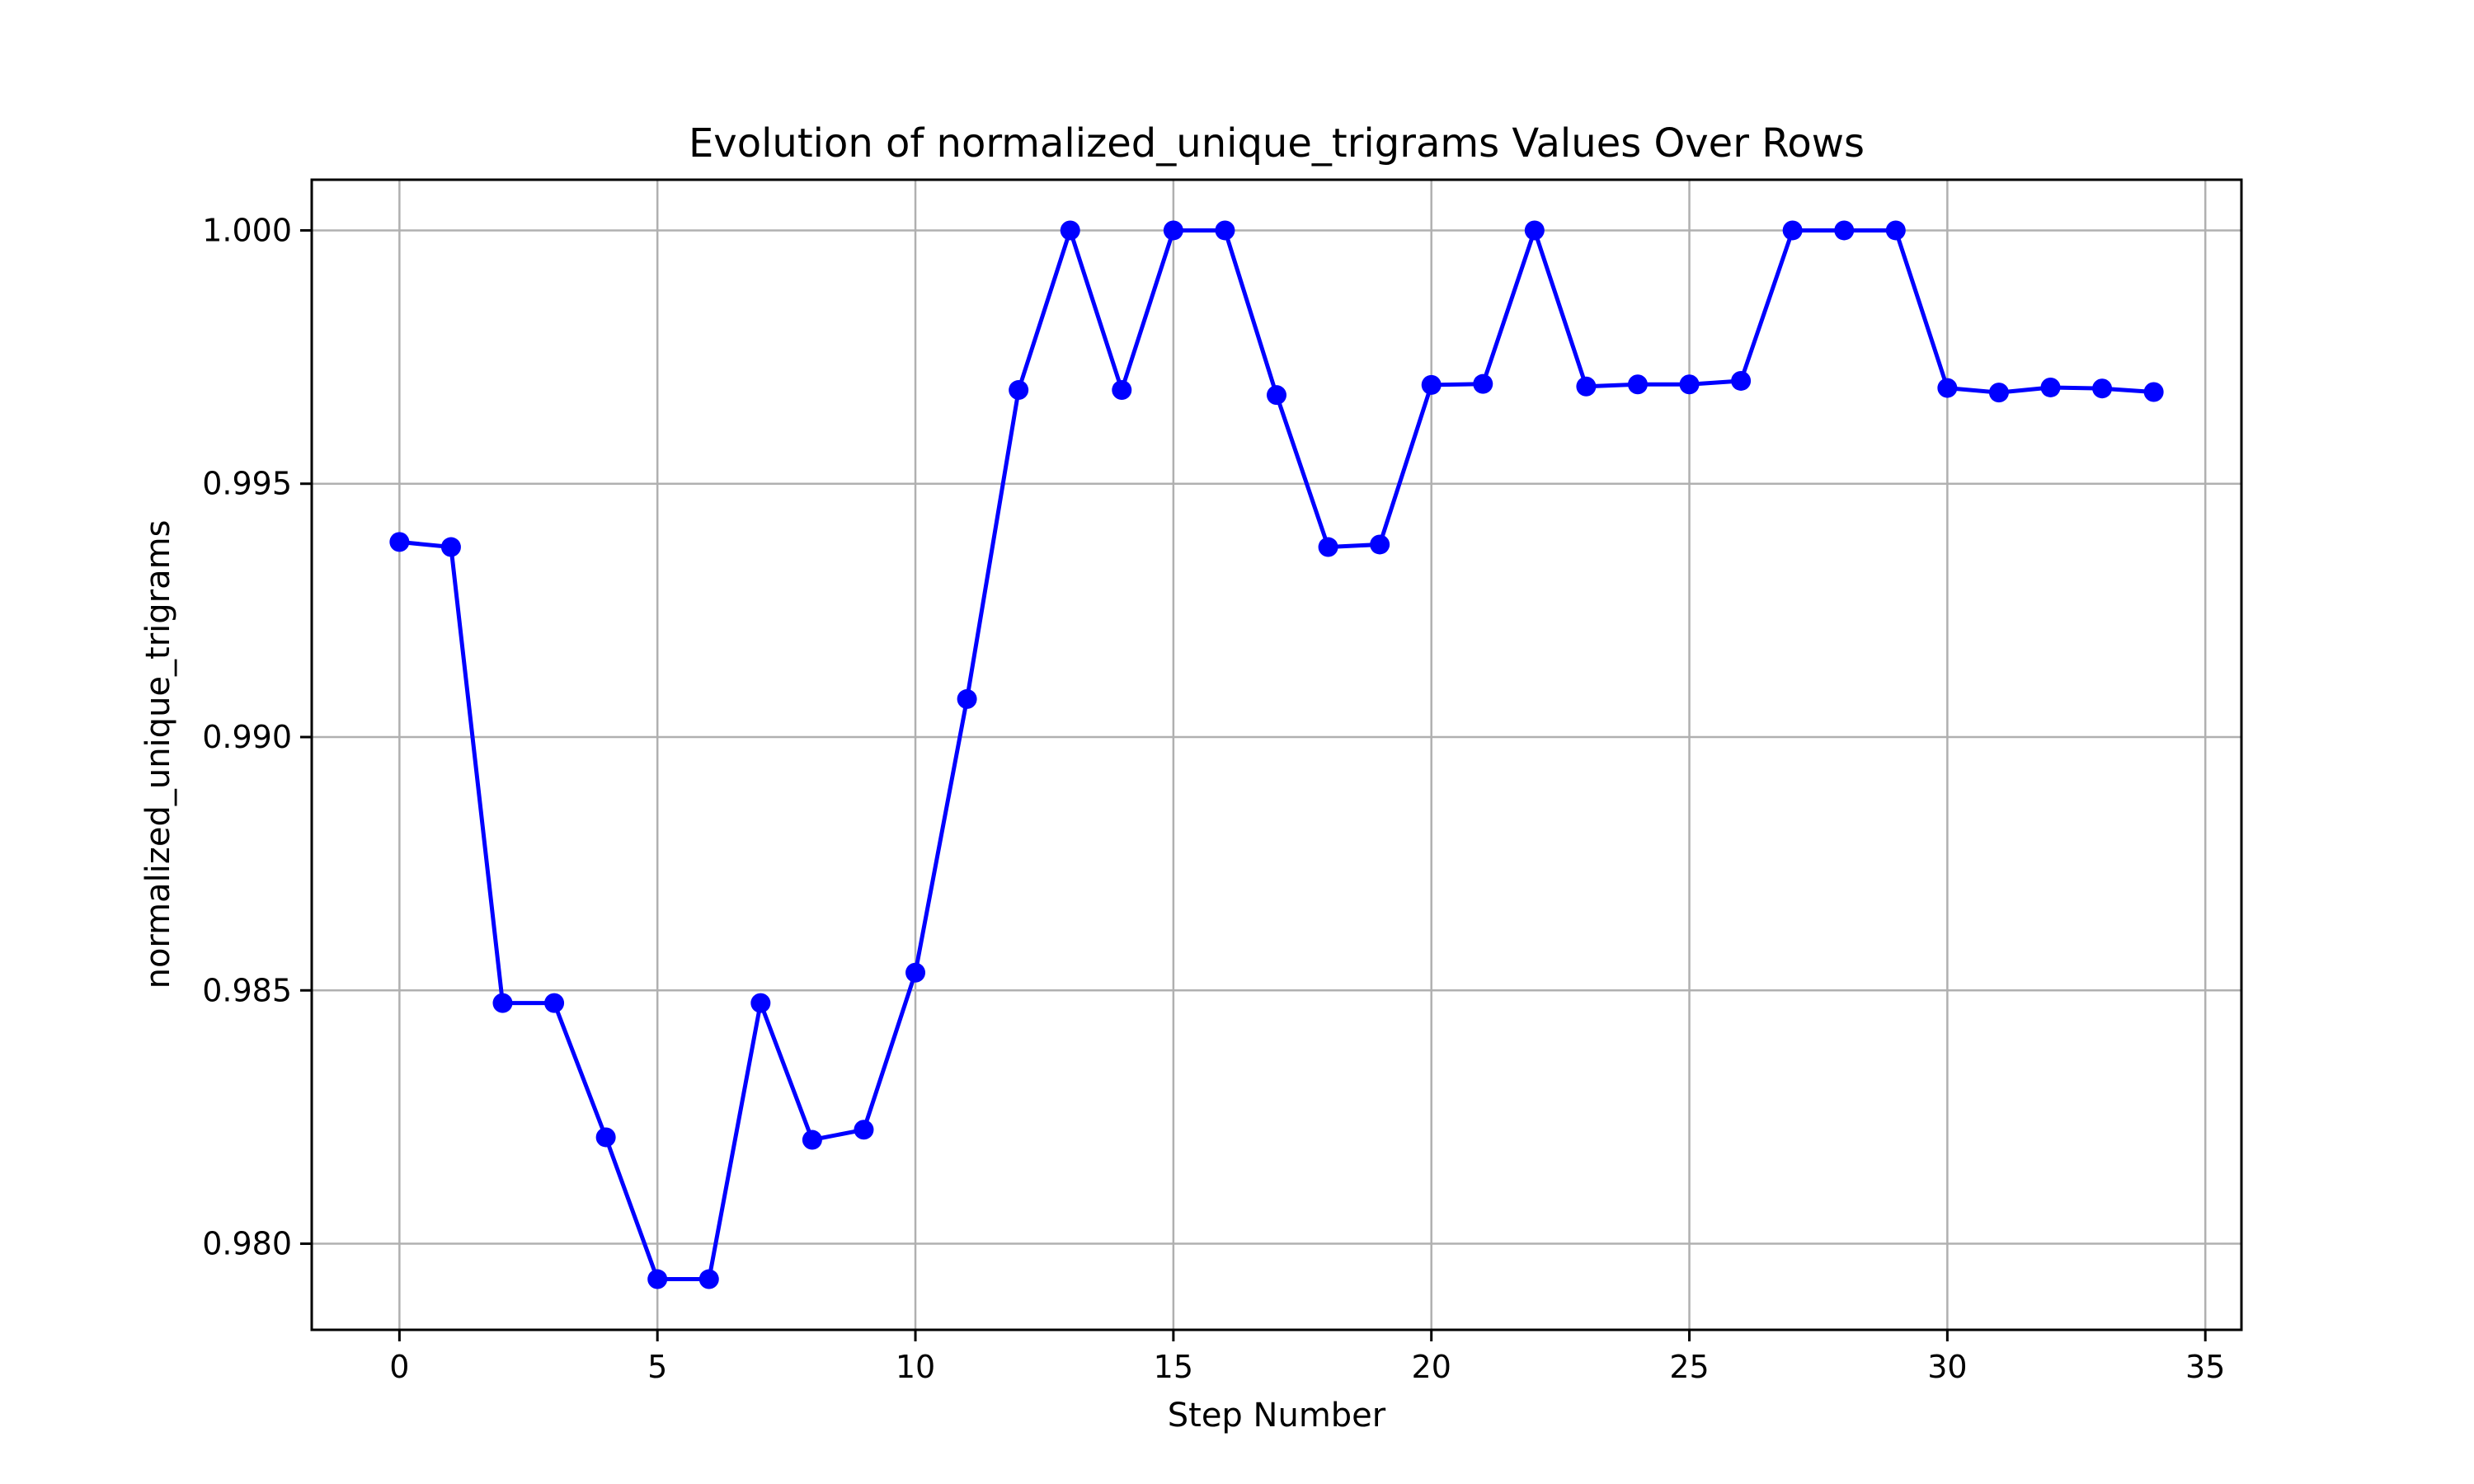 This screenshot has height=1484, width=2474. What do you see at coordinates (247, 737) in the screenshot?
I see `y-tick-label: 0.990` at bounding box center [247, 737].